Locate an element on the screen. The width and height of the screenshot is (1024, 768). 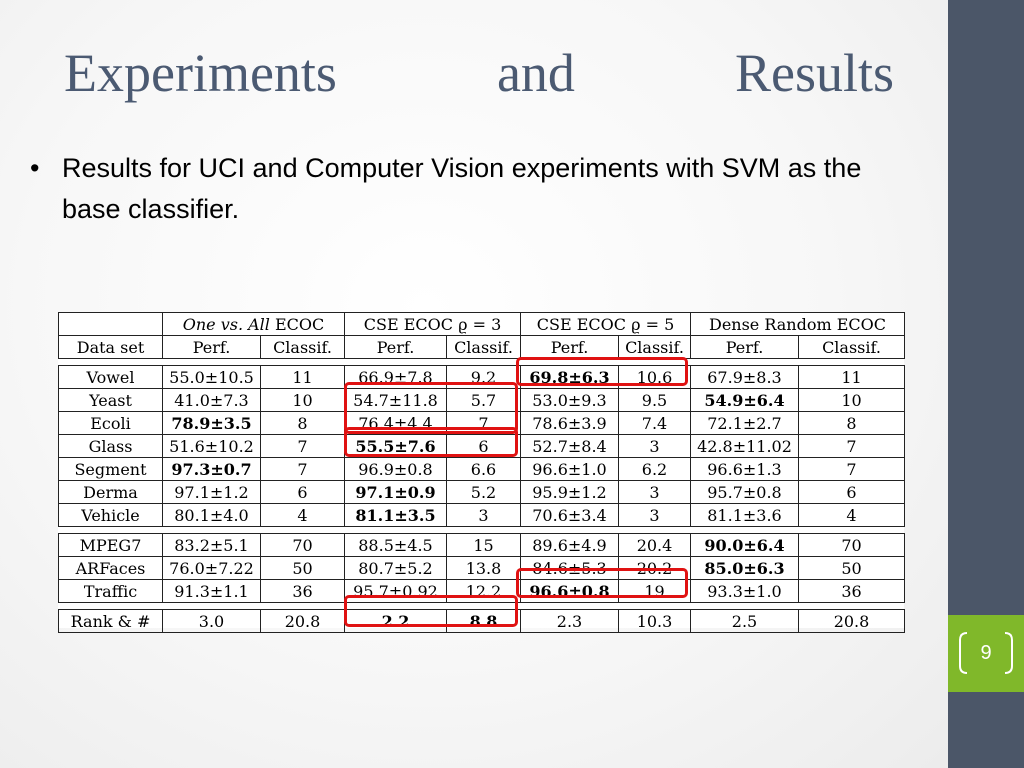
page-badge: 9 is located at coordinates (986, 653).